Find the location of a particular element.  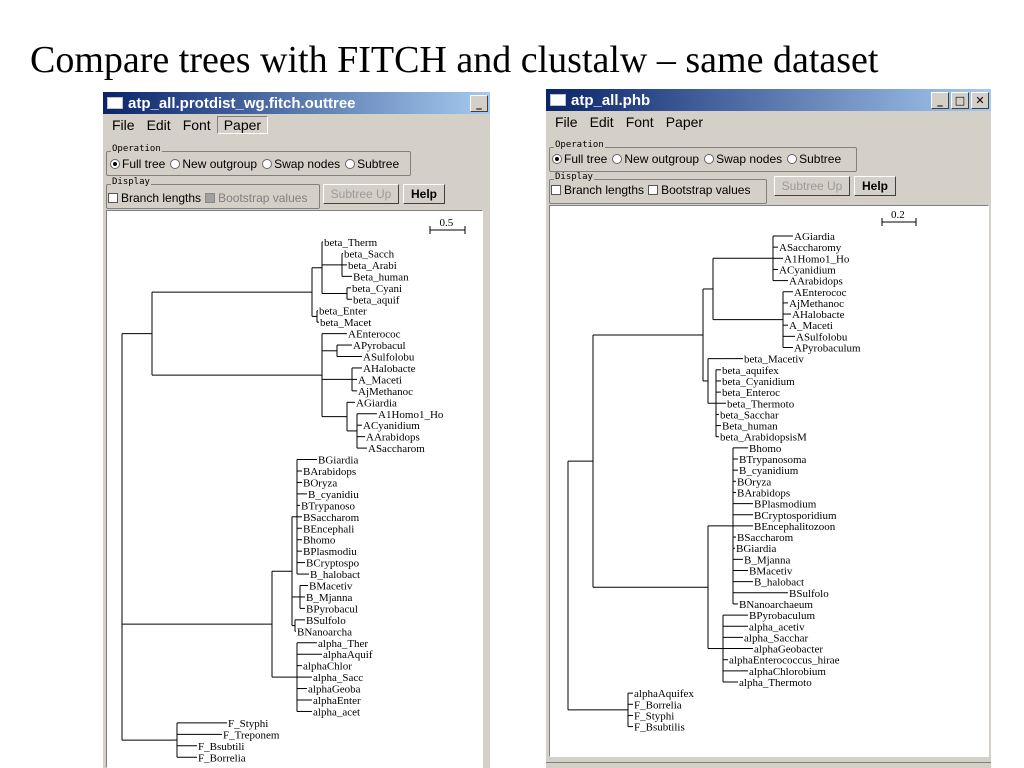

tree-leaf-label: alphaChlorobium is located at coordinates (787, 672).